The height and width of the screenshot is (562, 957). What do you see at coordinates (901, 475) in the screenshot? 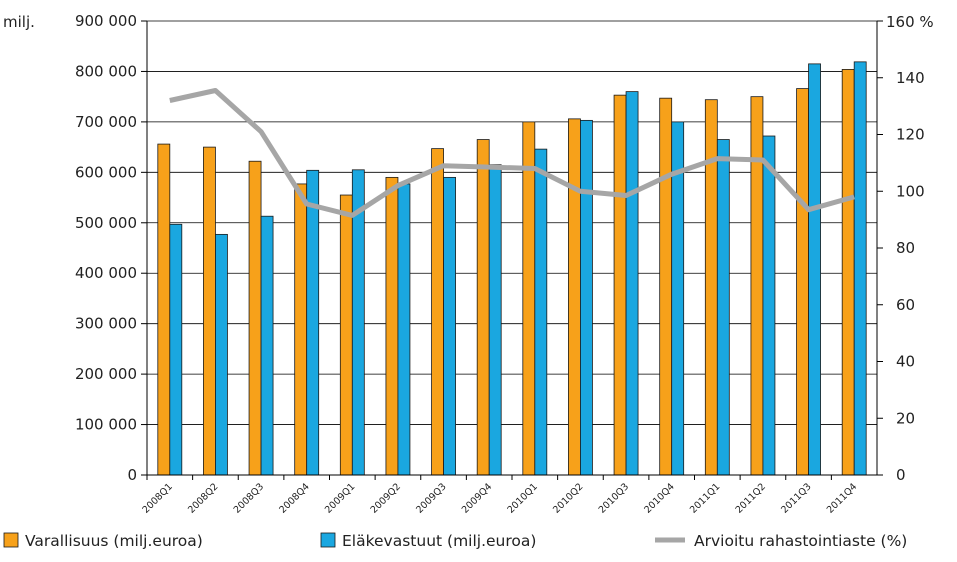
I see `y2-tick-label: 0` at bounding box center [901, 475].